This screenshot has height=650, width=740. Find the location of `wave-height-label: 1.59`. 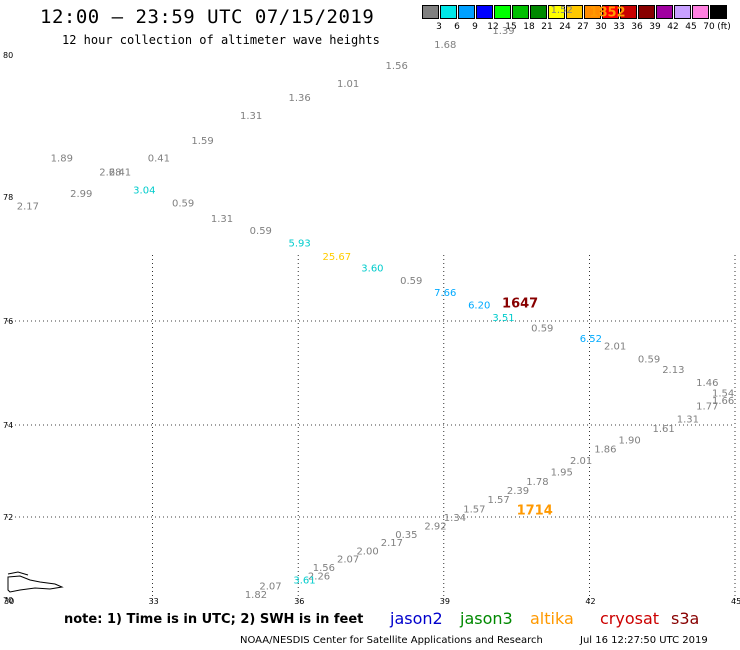

wave-height-label: 1.59 is located at coordinates (202, 141).